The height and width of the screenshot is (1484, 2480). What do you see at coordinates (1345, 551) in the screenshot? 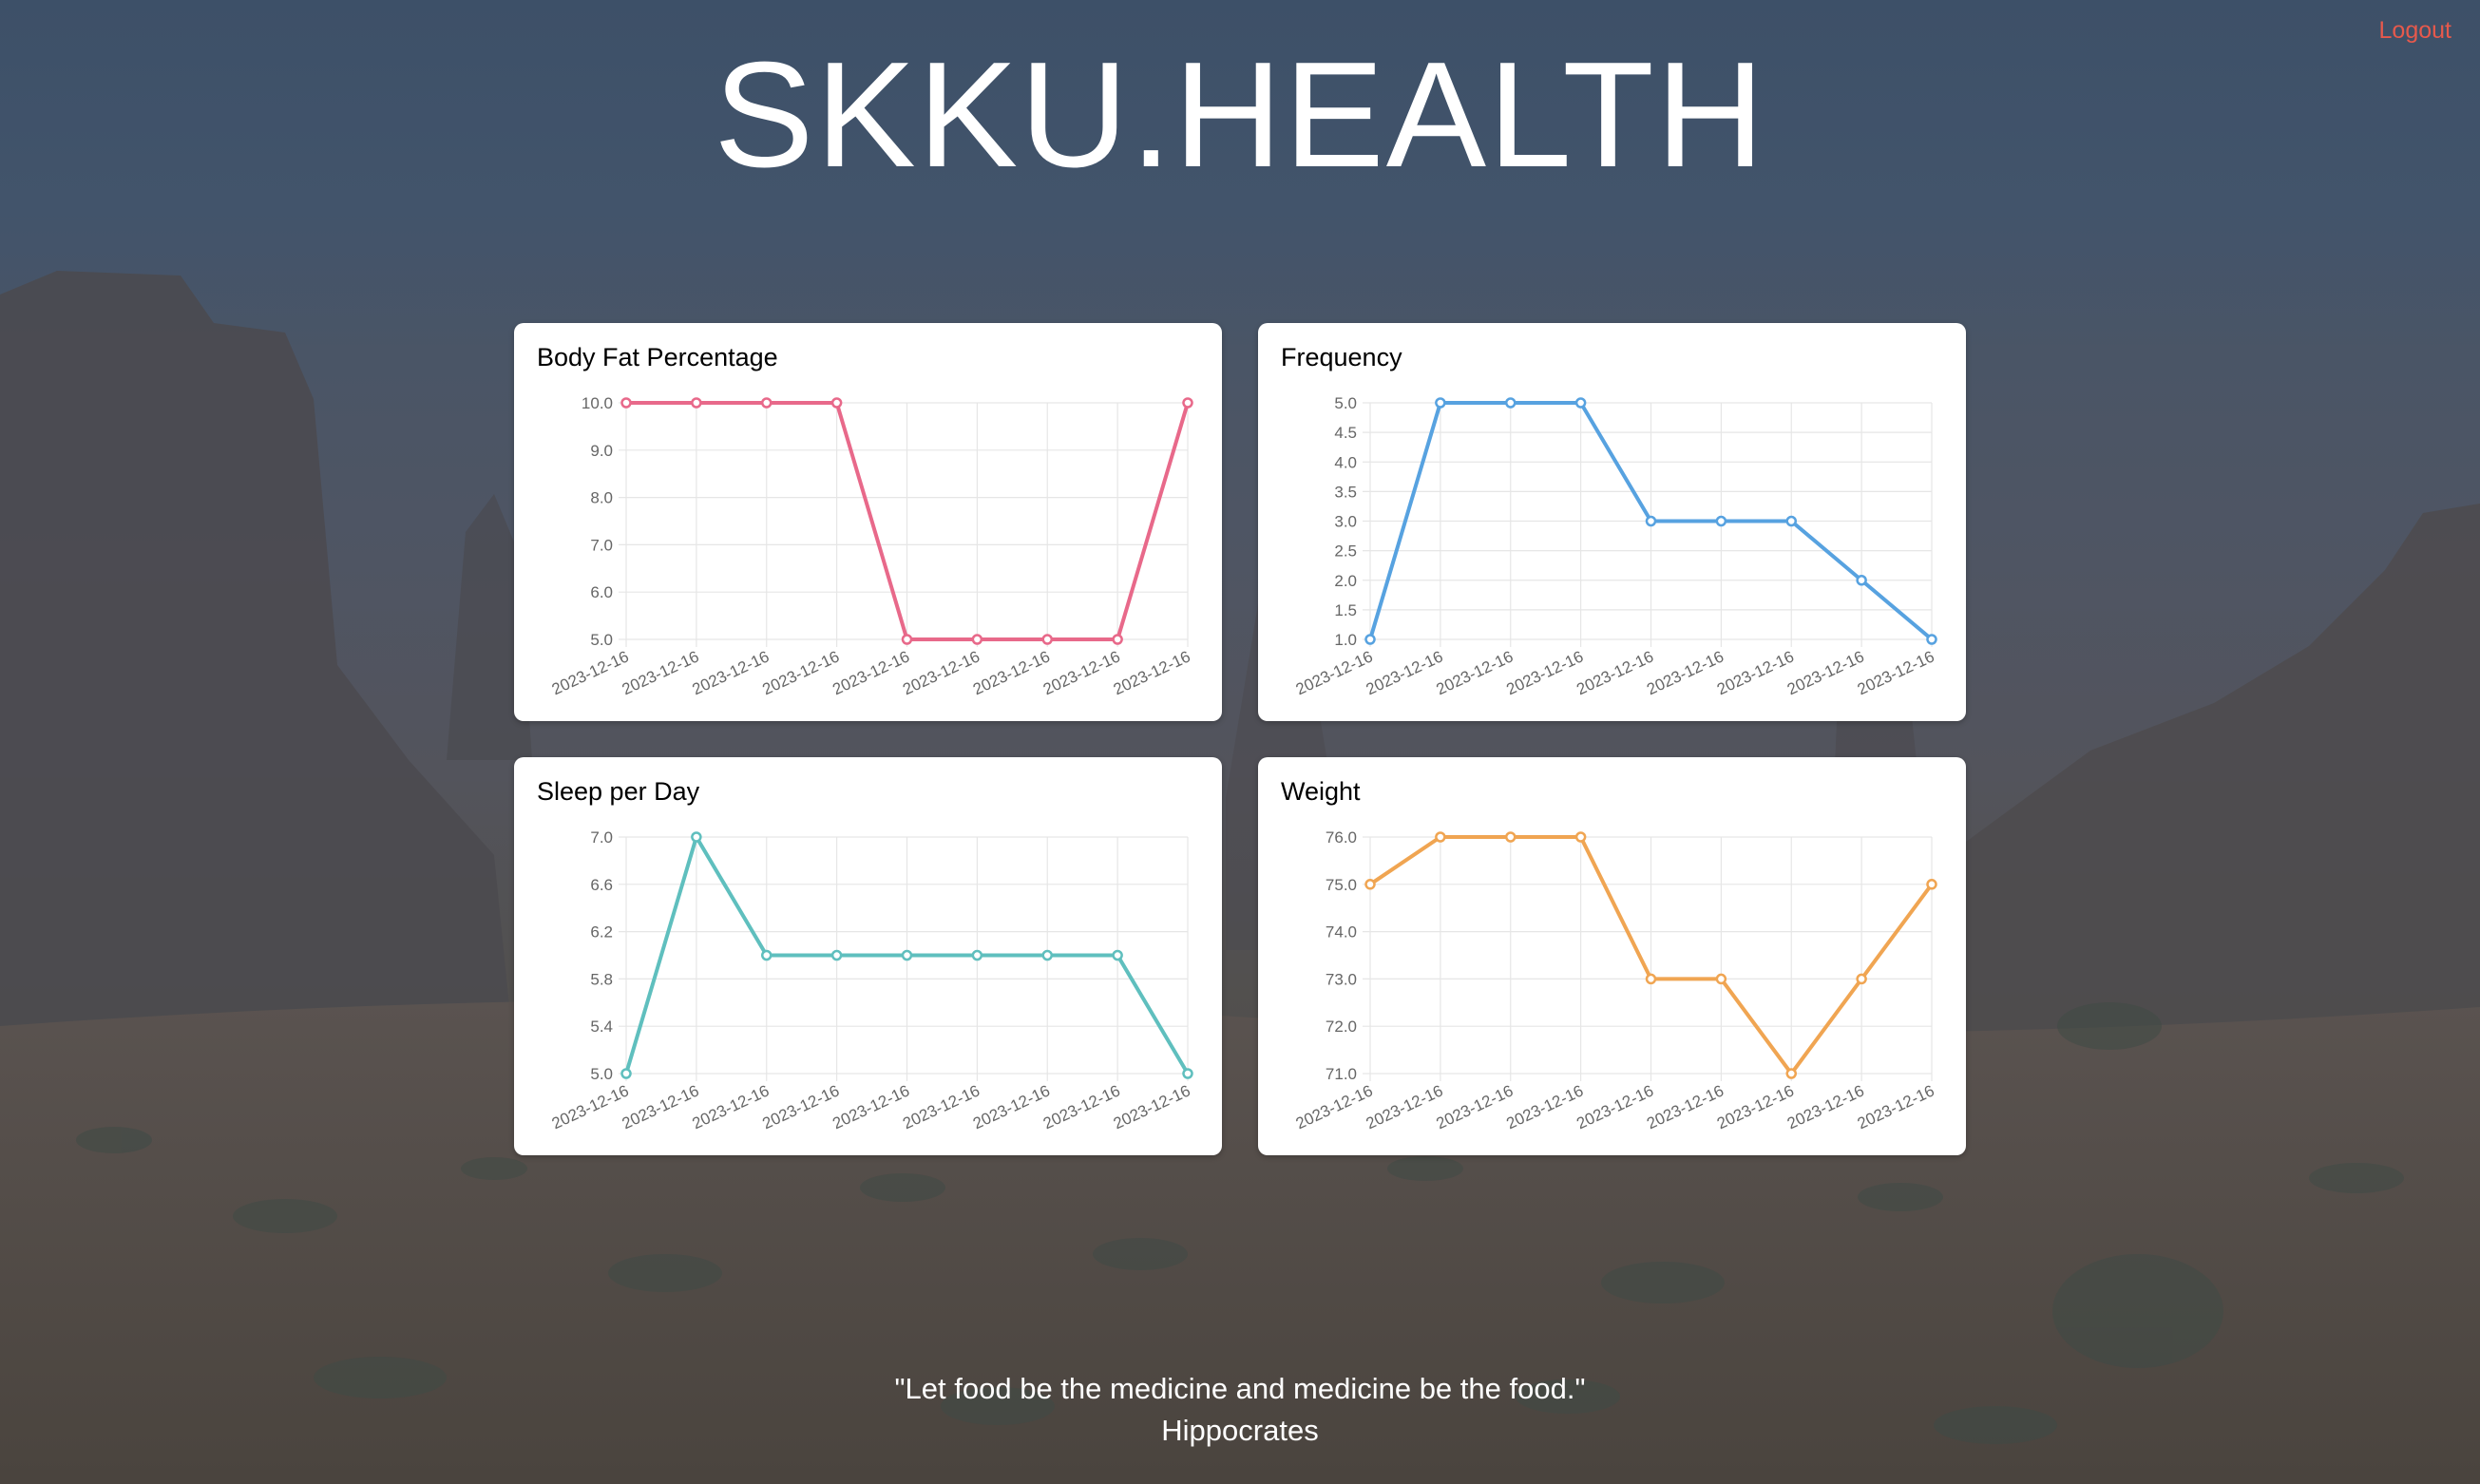
I see `y-tick-label: 2.5` at bounding box center [1345, 551].